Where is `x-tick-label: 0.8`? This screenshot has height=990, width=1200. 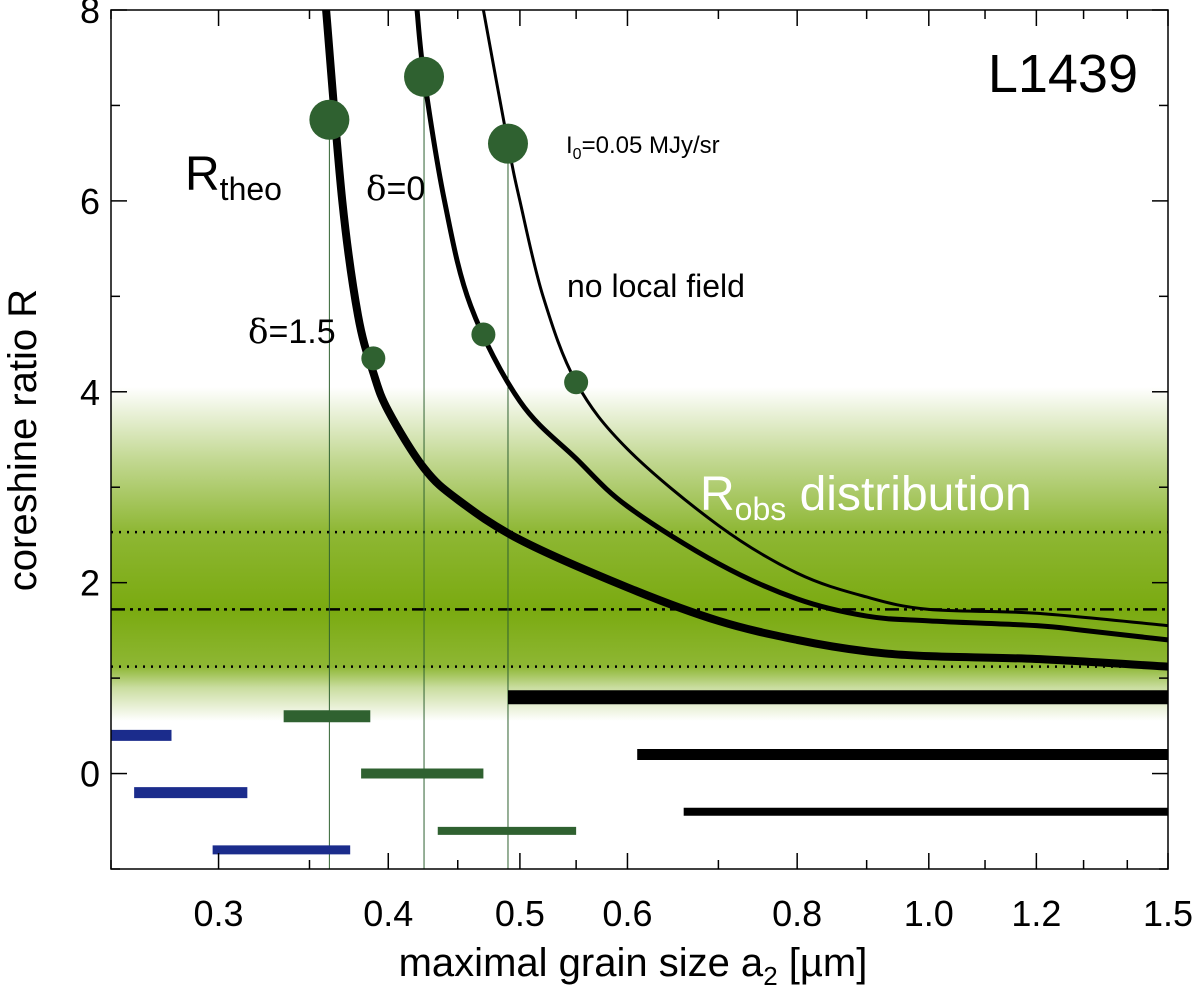 x-tick-label: 0.8 is located at coordinates (797, 913).